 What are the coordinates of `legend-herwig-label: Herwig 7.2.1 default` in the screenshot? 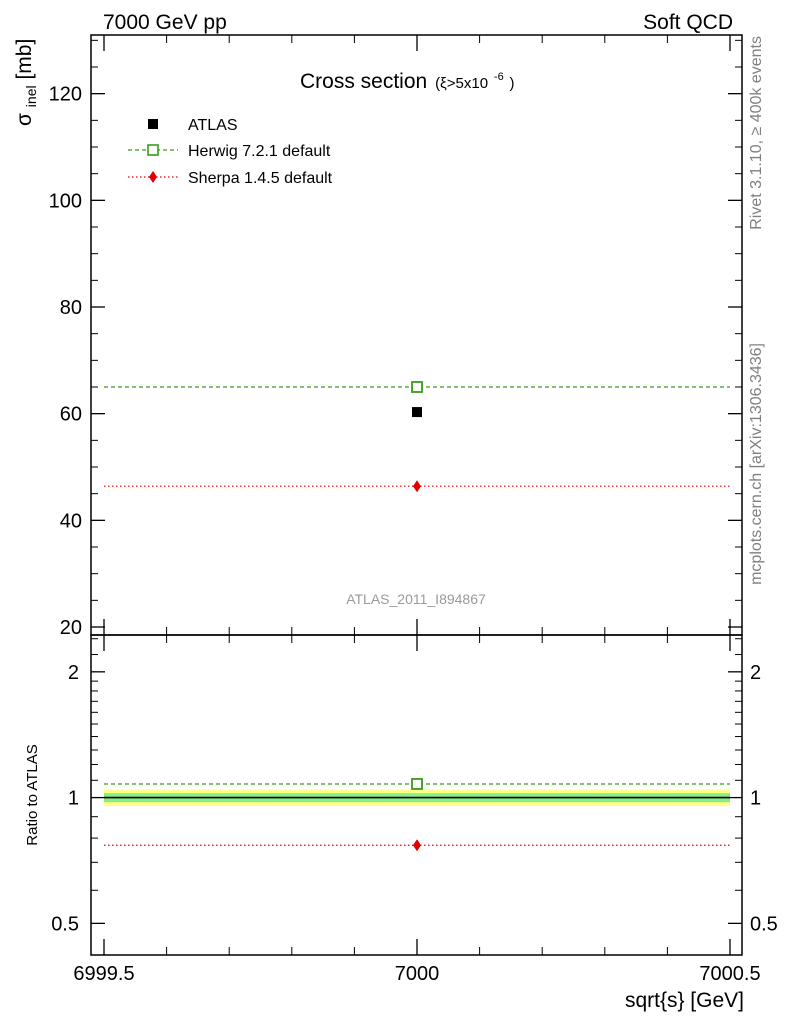 It's located at (259, 151).